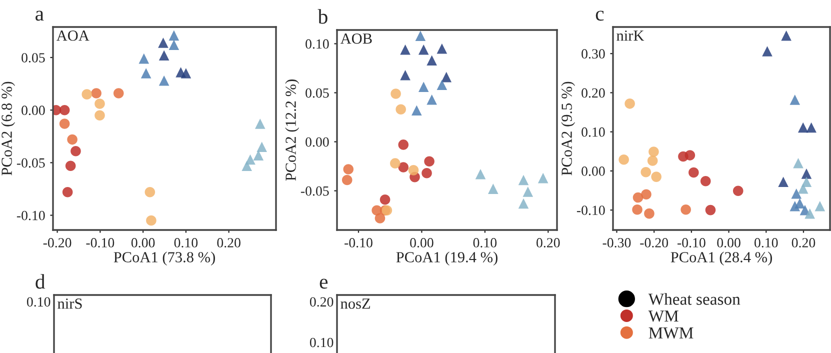  Describe the element at coordinates (663, 316) in the screenshot. I see `legend-label: WM` at that location.